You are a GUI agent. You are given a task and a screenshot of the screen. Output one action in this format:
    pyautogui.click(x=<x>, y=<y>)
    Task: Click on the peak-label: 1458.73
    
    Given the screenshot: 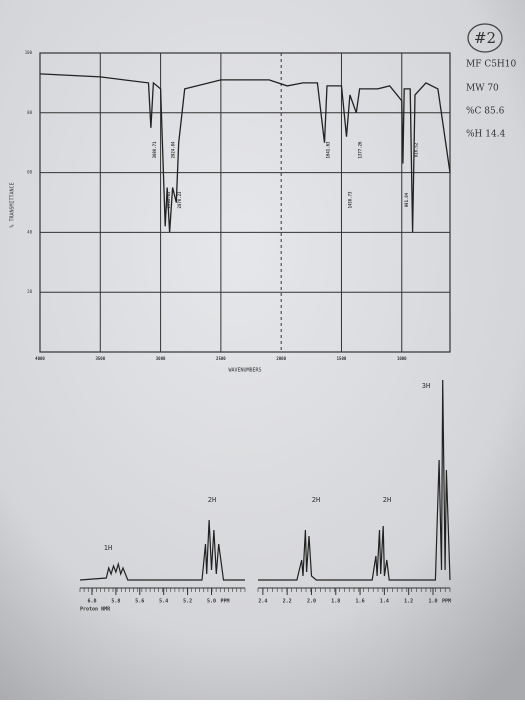 What is the action you would take?
    pyautogui.click(x=349, y=199)
    